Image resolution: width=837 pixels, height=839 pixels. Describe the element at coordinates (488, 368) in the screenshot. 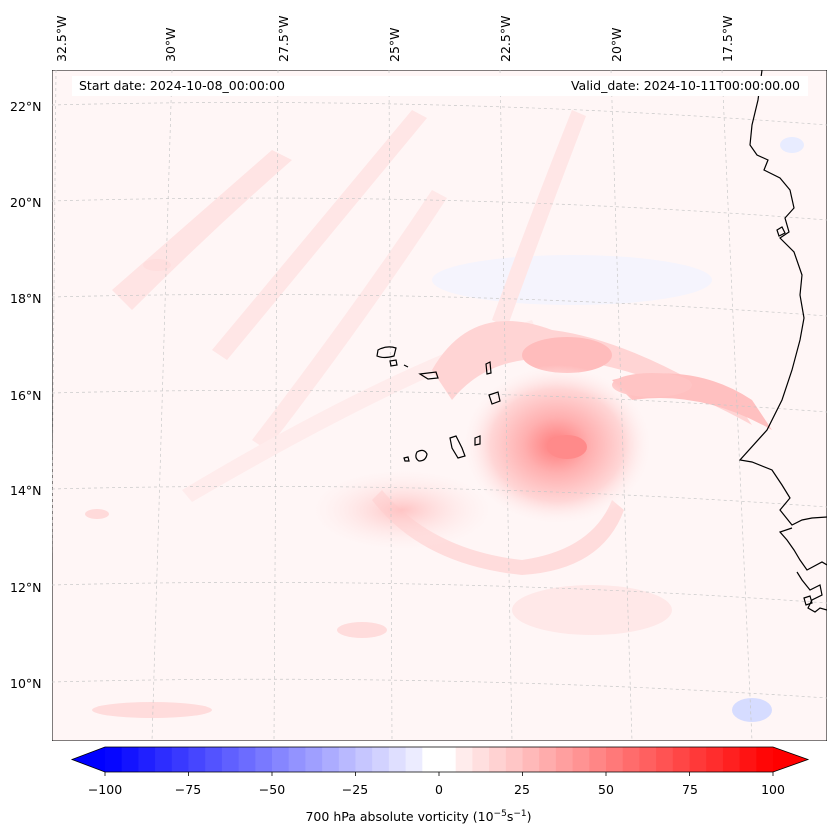

I see `island-sal` at that location.